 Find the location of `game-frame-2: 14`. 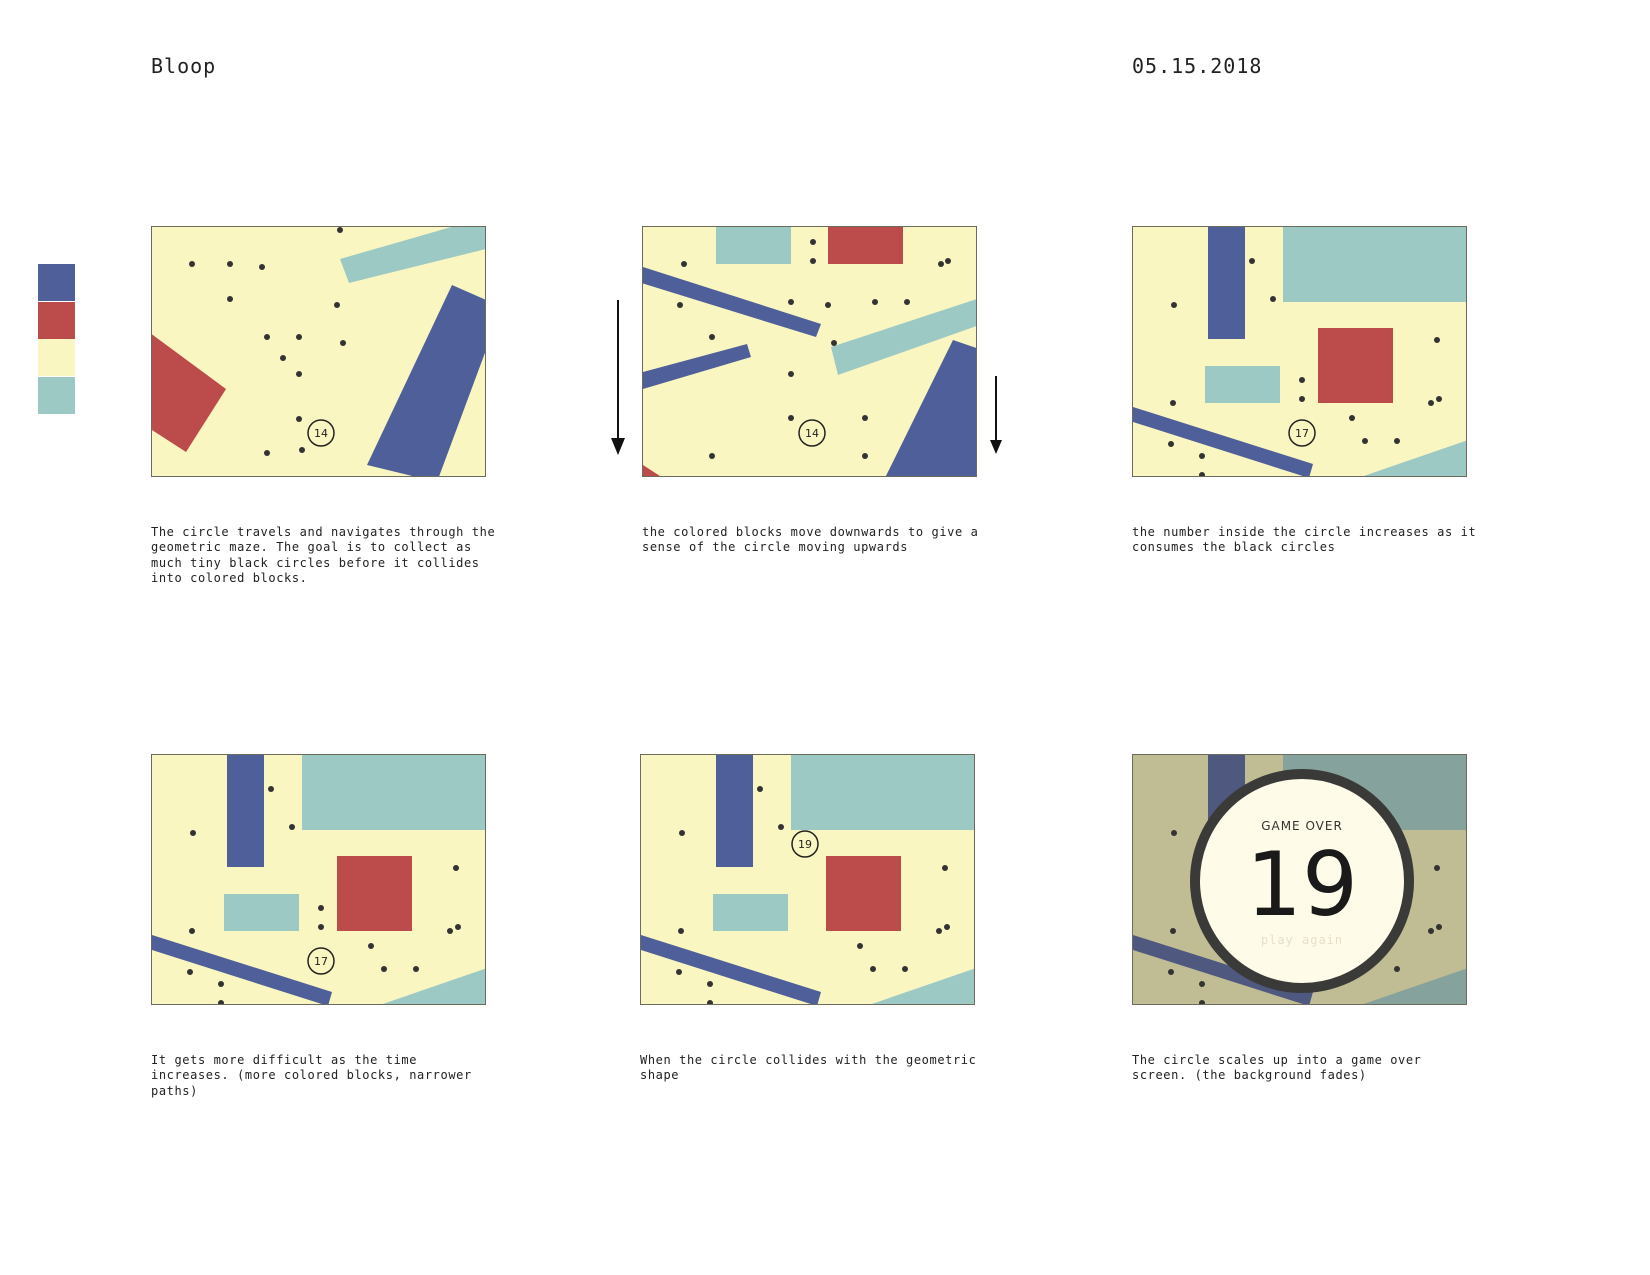

game-frame-2: 14 is located at coordinates (809, 351).